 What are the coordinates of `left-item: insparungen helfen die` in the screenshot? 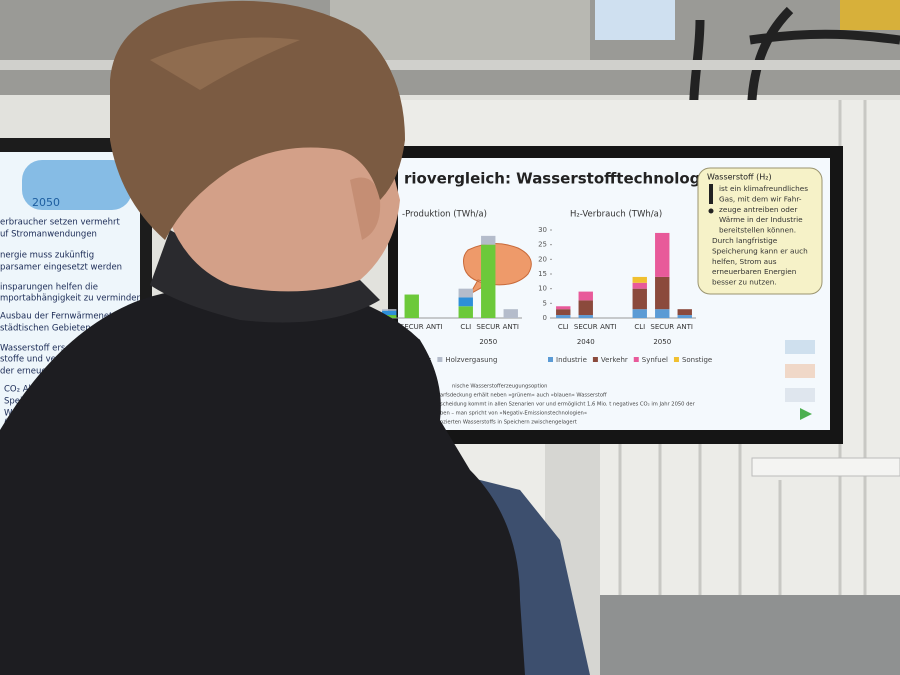 It's located at (49, 288).